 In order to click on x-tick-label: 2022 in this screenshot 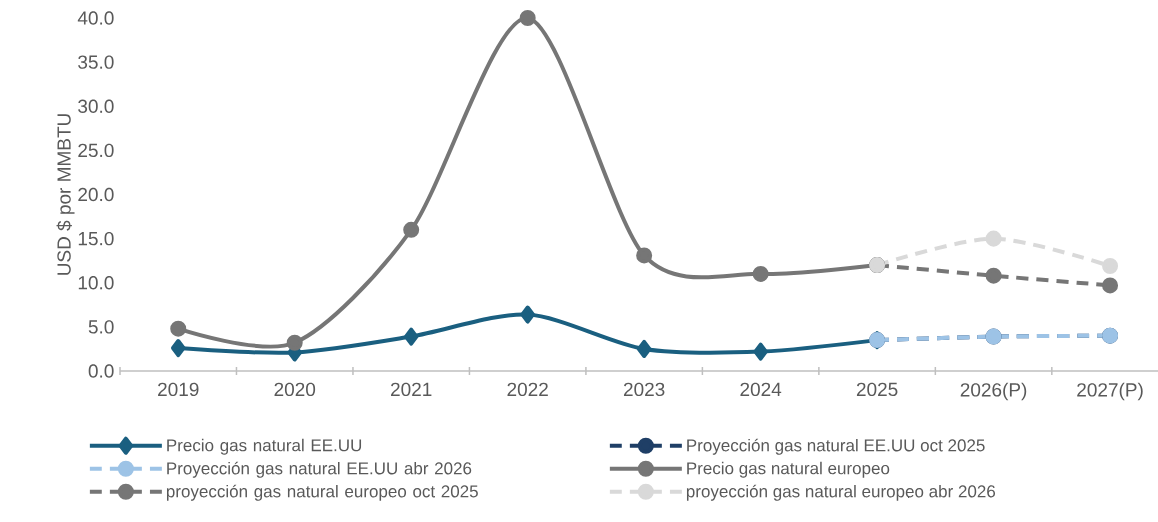, I will do `click(527, 389)`.